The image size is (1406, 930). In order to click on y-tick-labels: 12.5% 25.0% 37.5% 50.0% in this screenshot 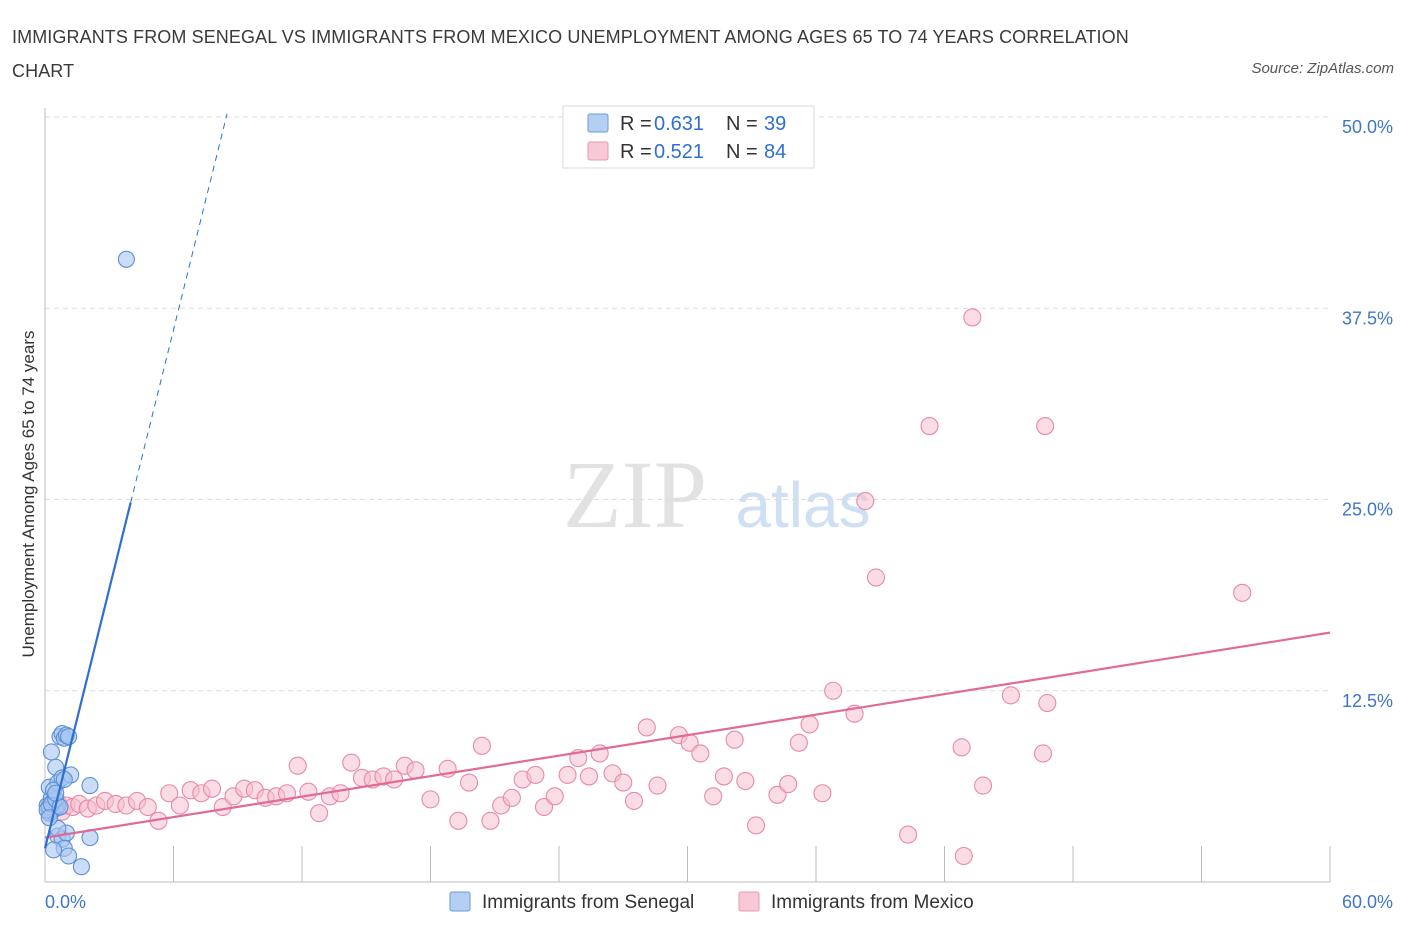, I will do `click(1367, 414)`.